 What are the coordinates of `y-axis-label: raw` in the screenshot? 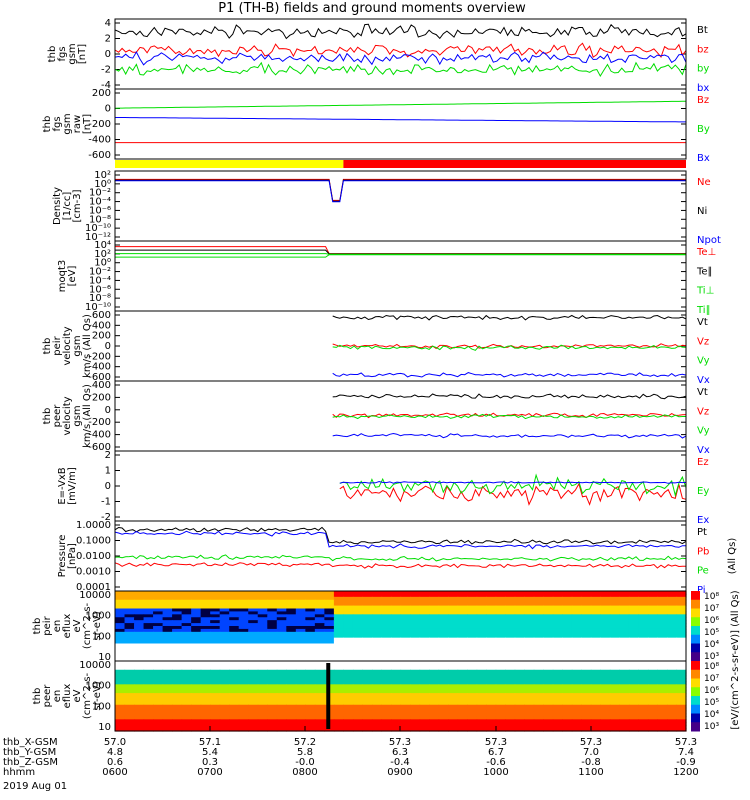 It's located at (77, 124).